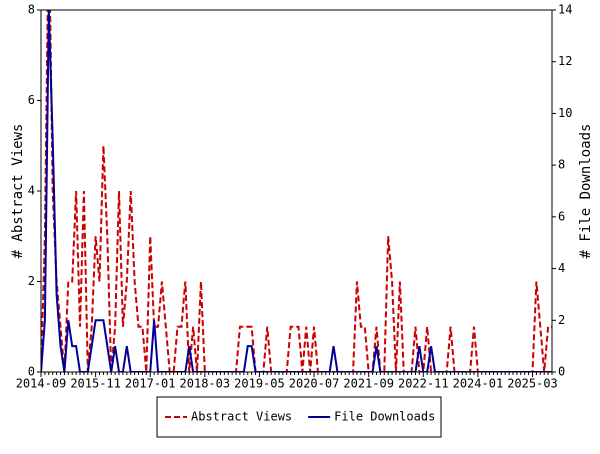 The width and height of the screenshot is (600, 454). I want to click on y2-tick-label: 2, so click(561, 320).